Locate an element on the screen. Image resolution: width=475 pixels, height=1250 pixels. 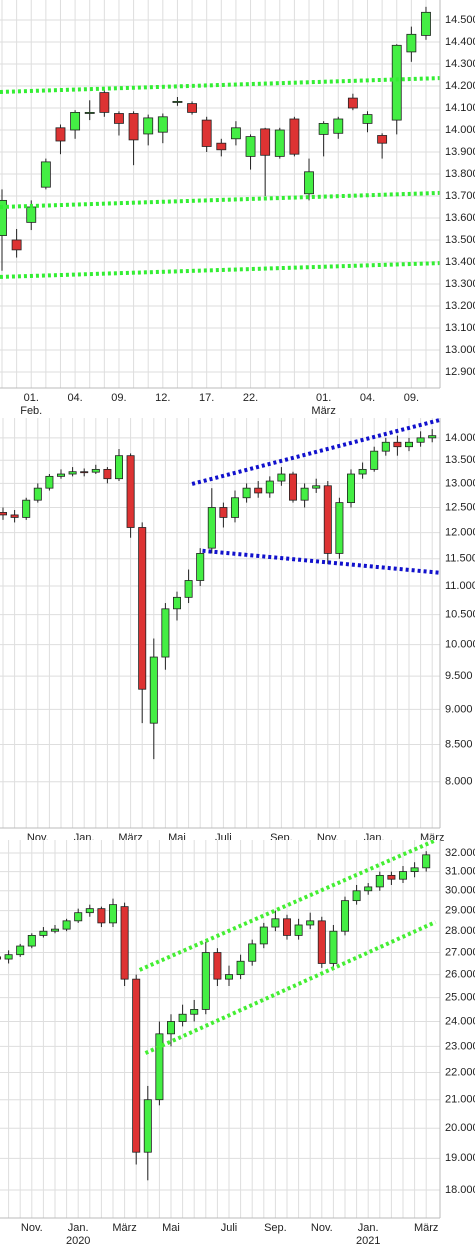
y-tick-label: 24.000 is located at coordinates (460, 1021).